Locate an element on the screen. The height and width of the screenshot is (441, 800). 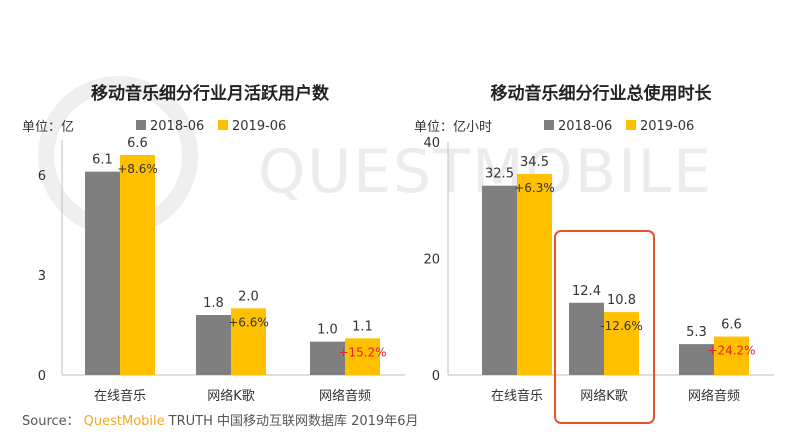
value-label-2018-2: 5.3 is located at coordinates (696, 332).